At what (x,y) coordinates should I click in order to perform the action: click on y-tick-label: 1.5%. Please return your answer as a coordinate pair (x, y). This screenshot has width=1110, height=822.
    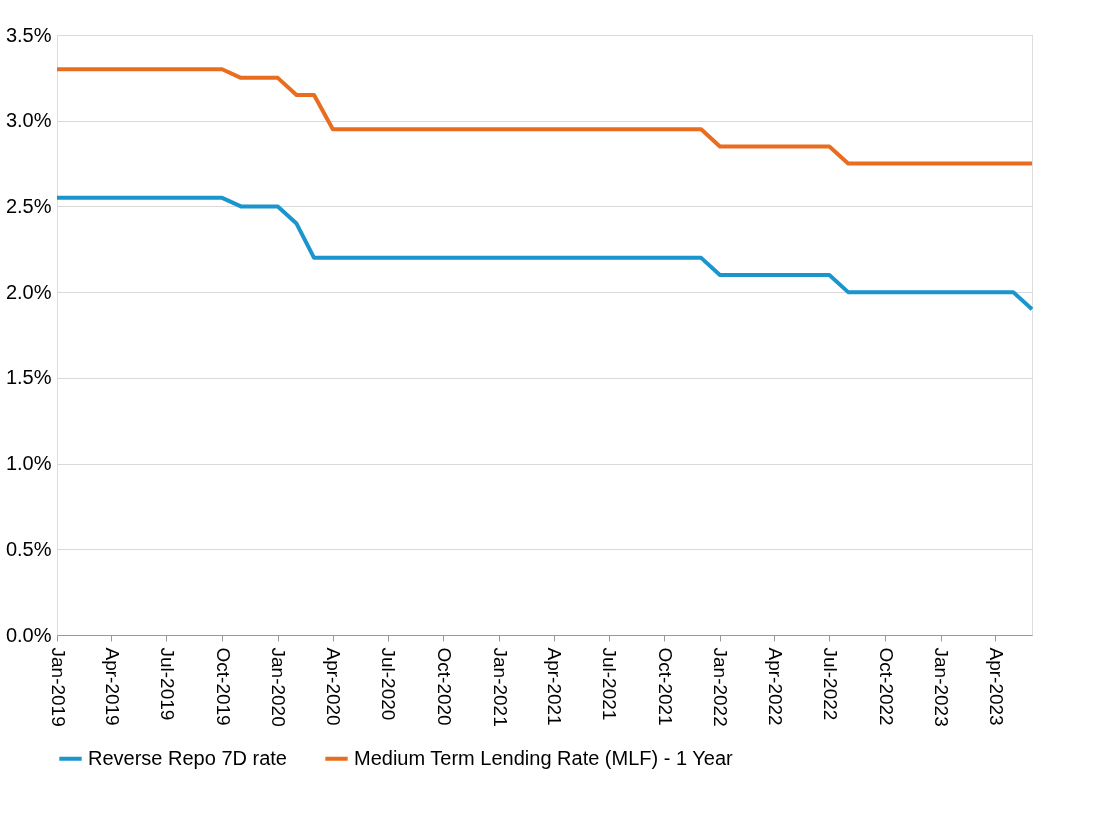
    Looking at the image, I should click on (28, 377).